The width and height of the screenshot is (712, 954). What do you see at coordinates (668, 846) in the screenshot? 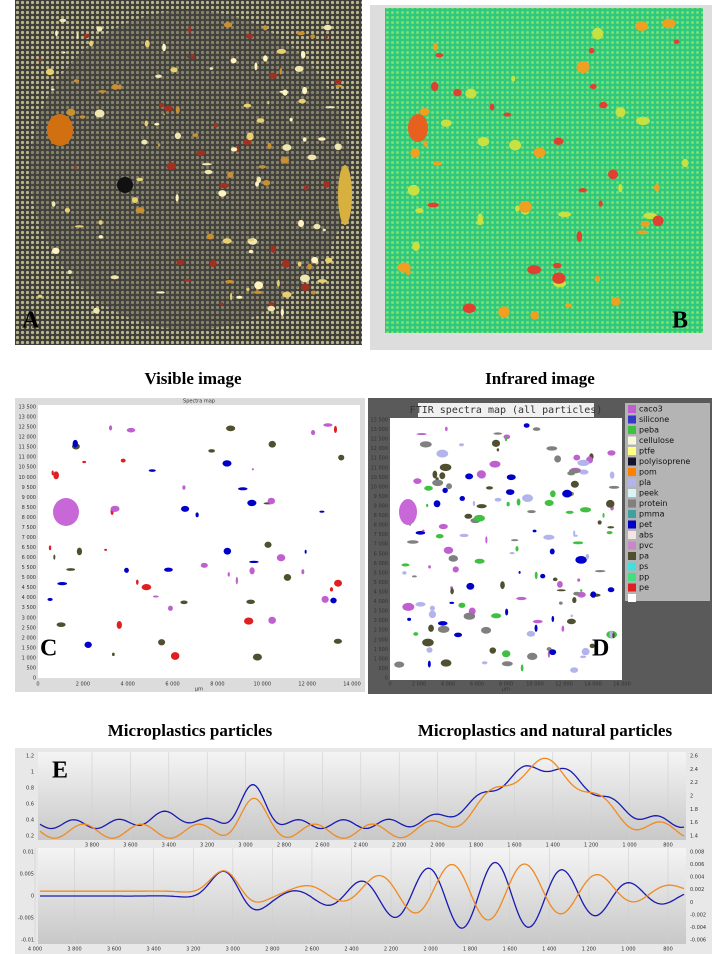
I see `x-tick-label: 800` at bounding box center [668, 846].